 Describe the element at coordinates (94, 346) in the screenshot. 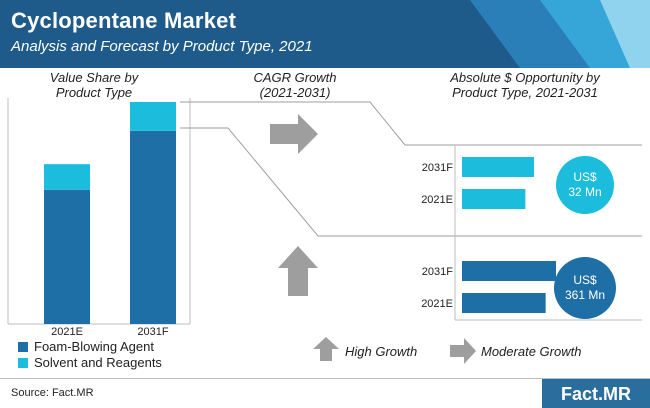

I see `legend-label-foam: Foam-Blowing Agent` at that location.